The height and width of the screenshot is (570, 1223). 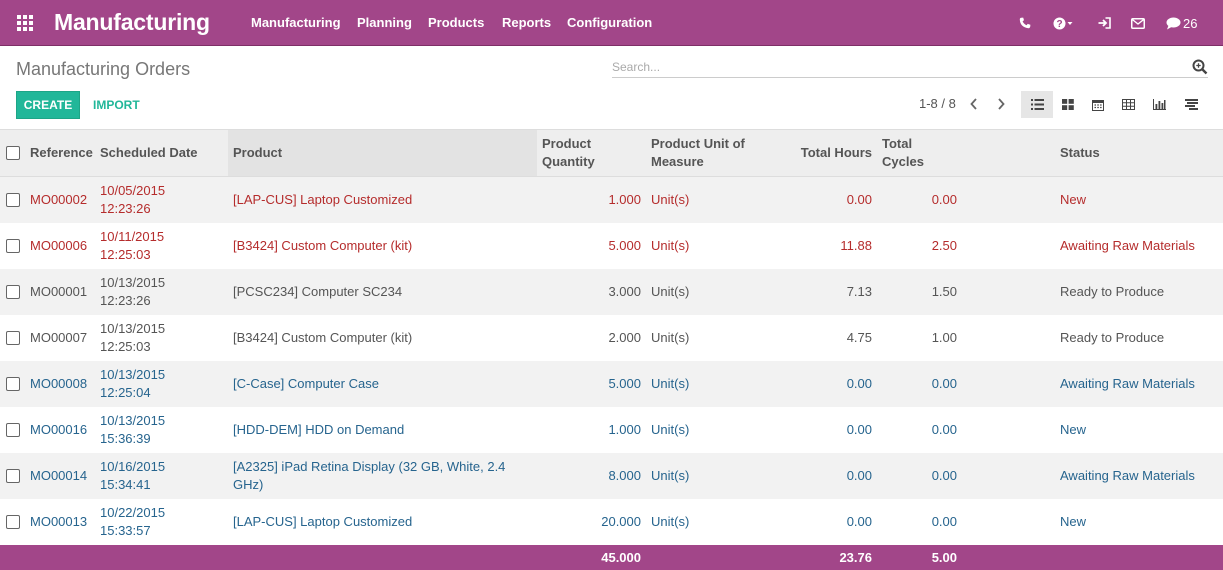 I want to click on cell-status: Ready to Produce, so click(x=1139, y=291).